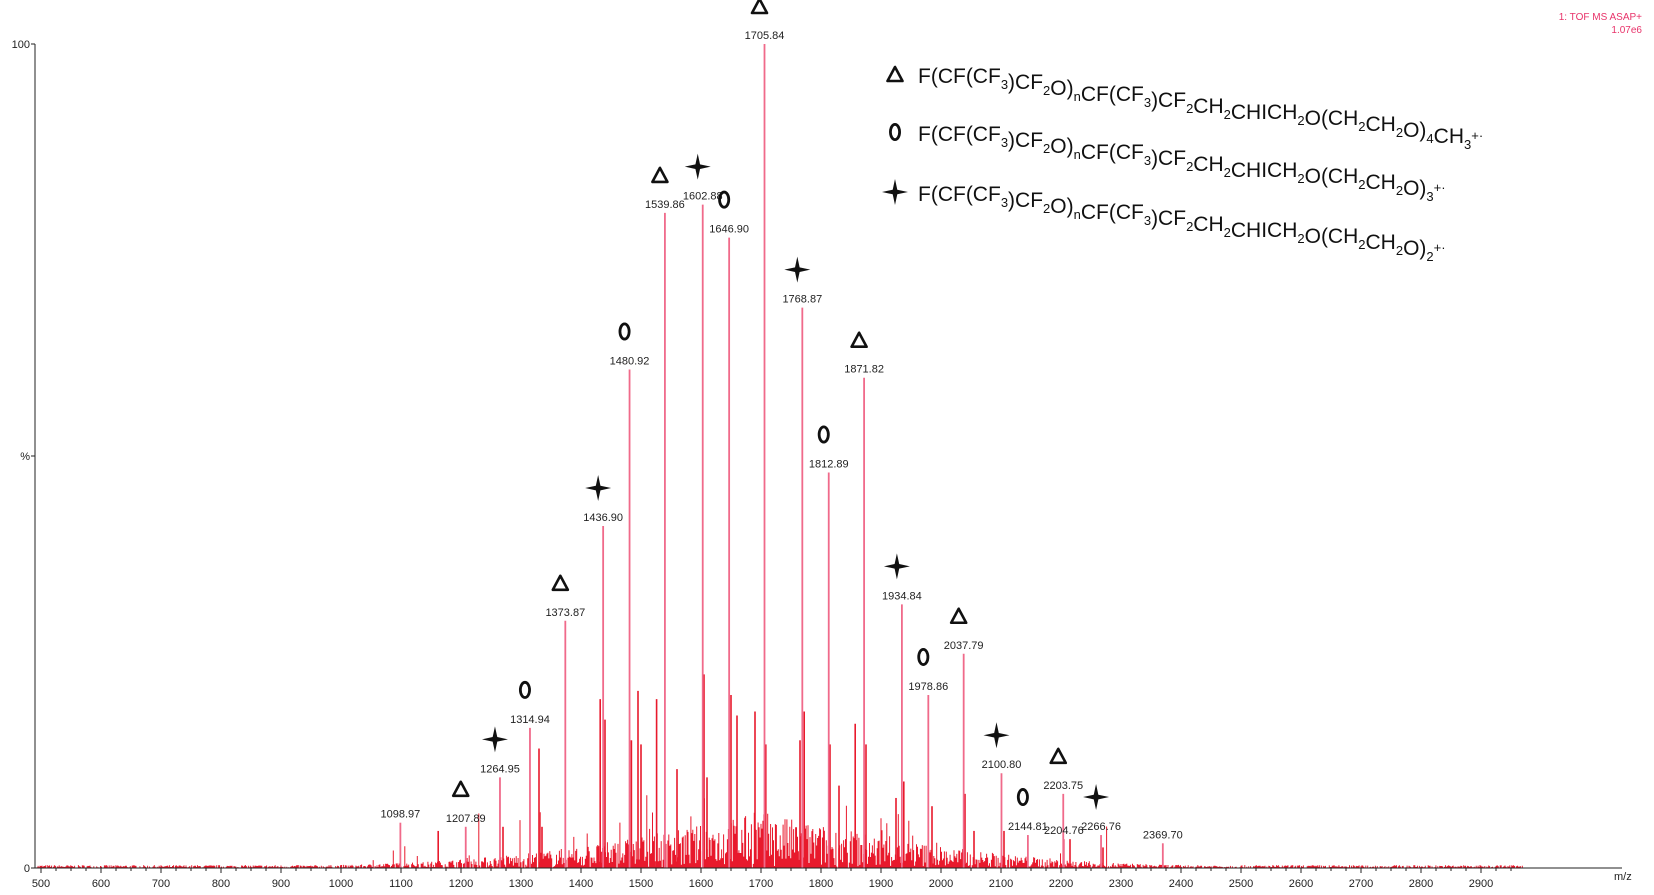 This screenshot has height=895, width=1654. Describe the element at coordinates (1121, 884) in the screenshot. I see `x-tick-label: 2300` at that location.